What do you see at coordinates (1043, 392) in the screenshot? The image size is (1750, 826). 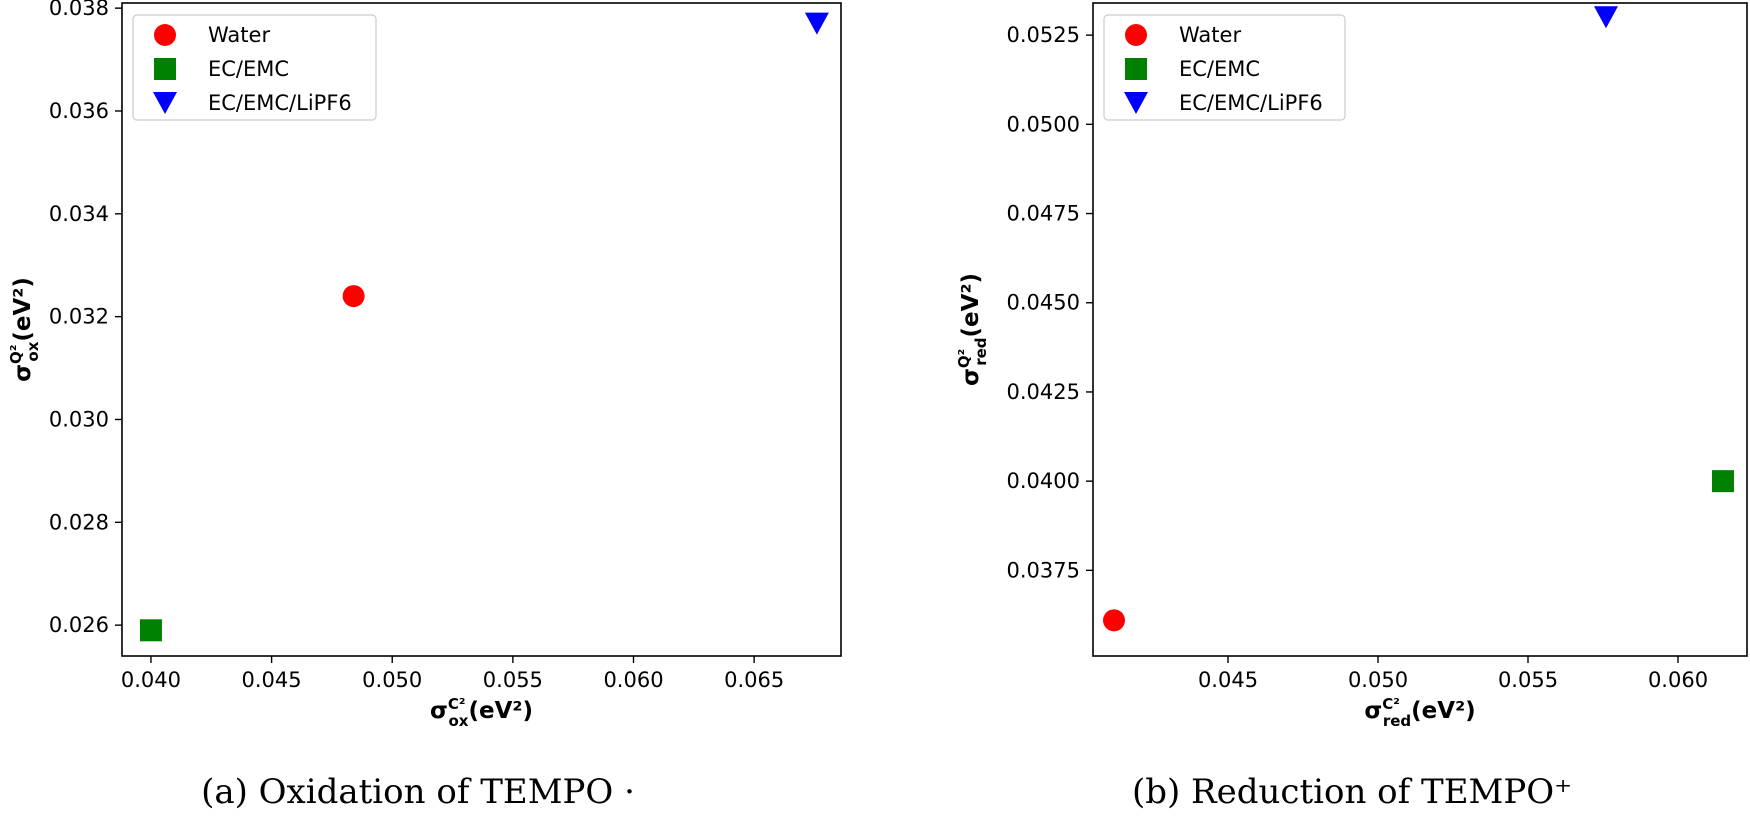 I see `y-tick-label: 0.0425` at bounding box center [1043, 392].